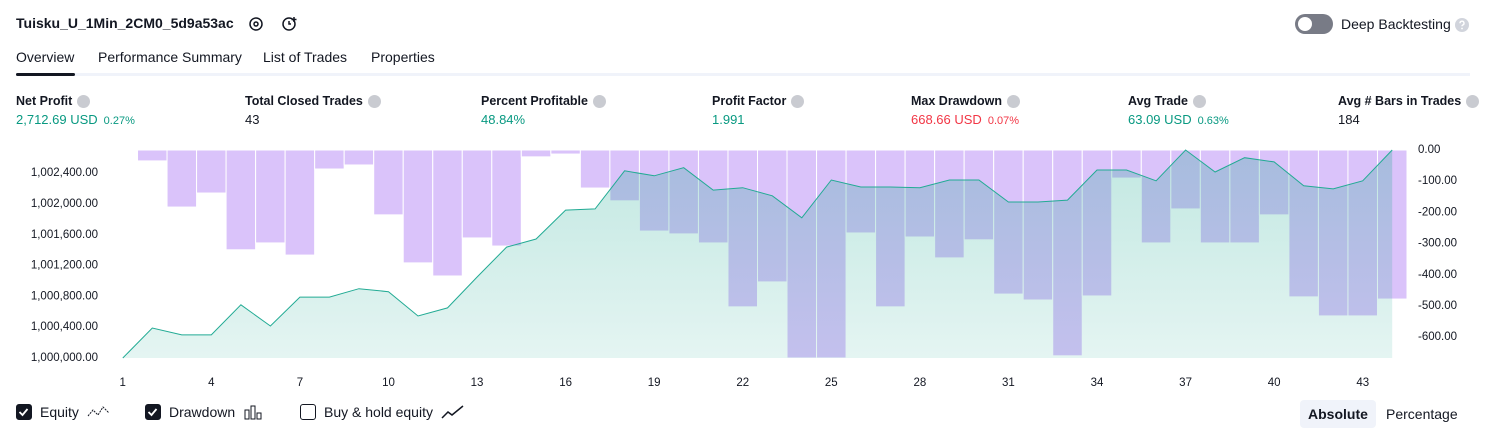 The image size is (1486, 438). I want to click on x-tick-label: 22, so click(742, 383).